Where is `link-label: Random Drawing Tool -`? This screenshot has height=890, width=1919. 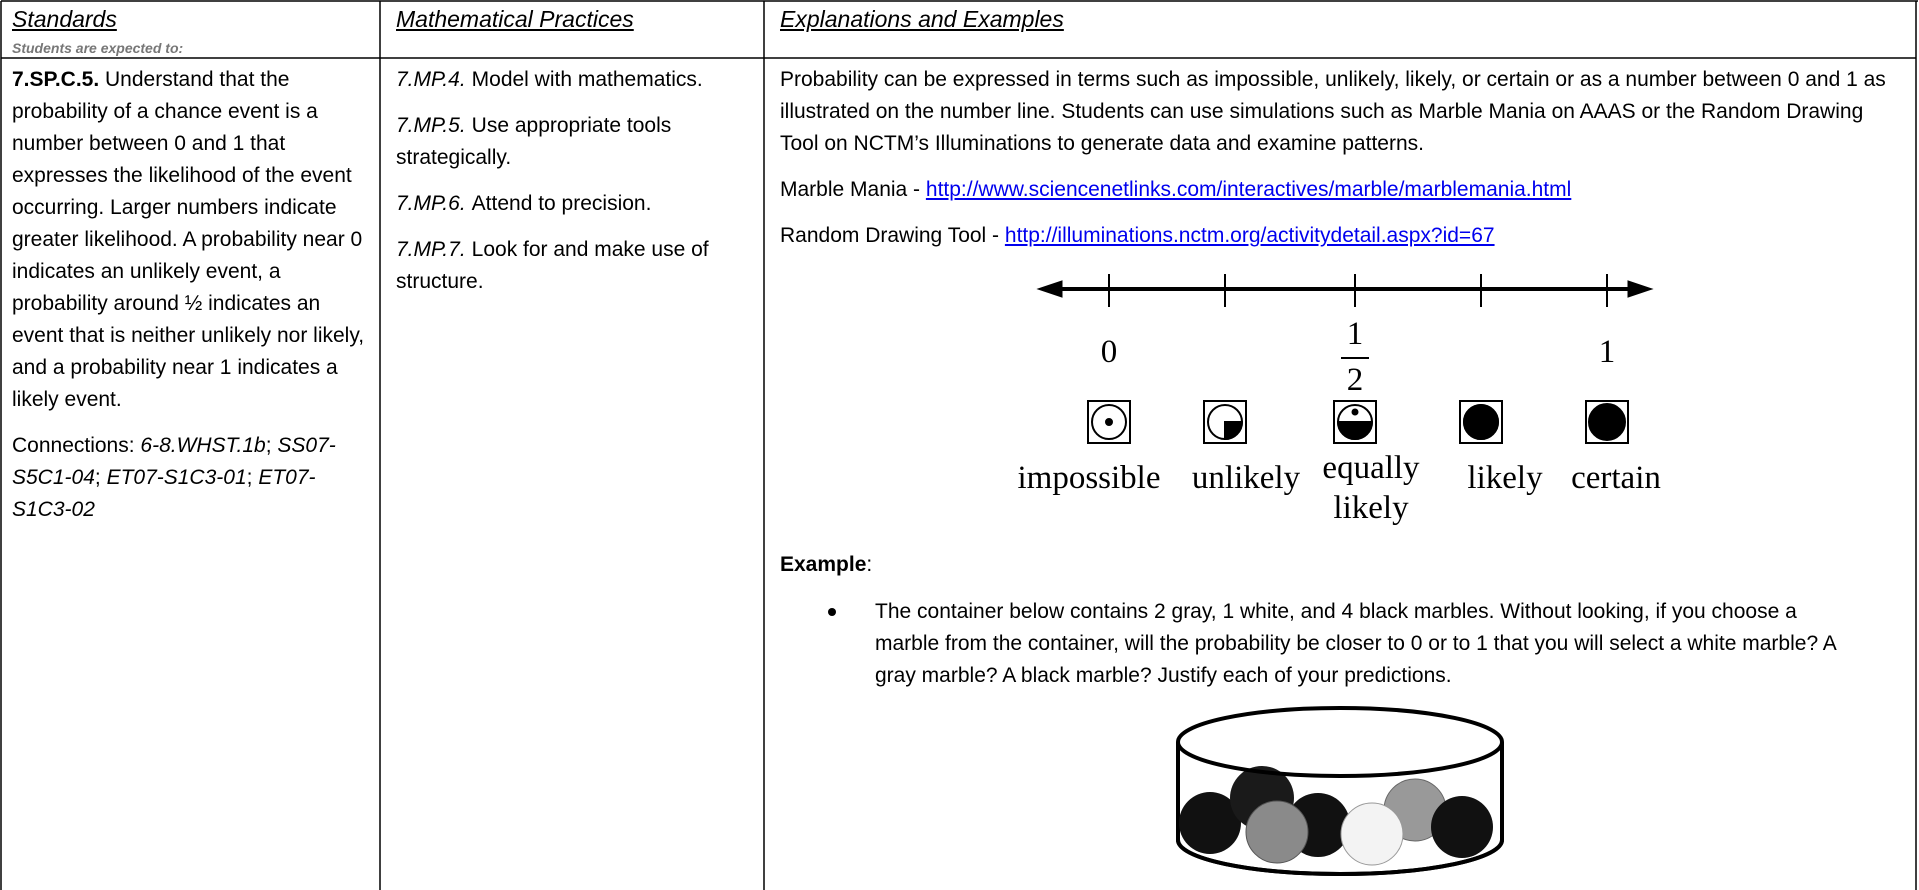 link-label: Random Drawing Tool - is located at coordinates (892, 235).